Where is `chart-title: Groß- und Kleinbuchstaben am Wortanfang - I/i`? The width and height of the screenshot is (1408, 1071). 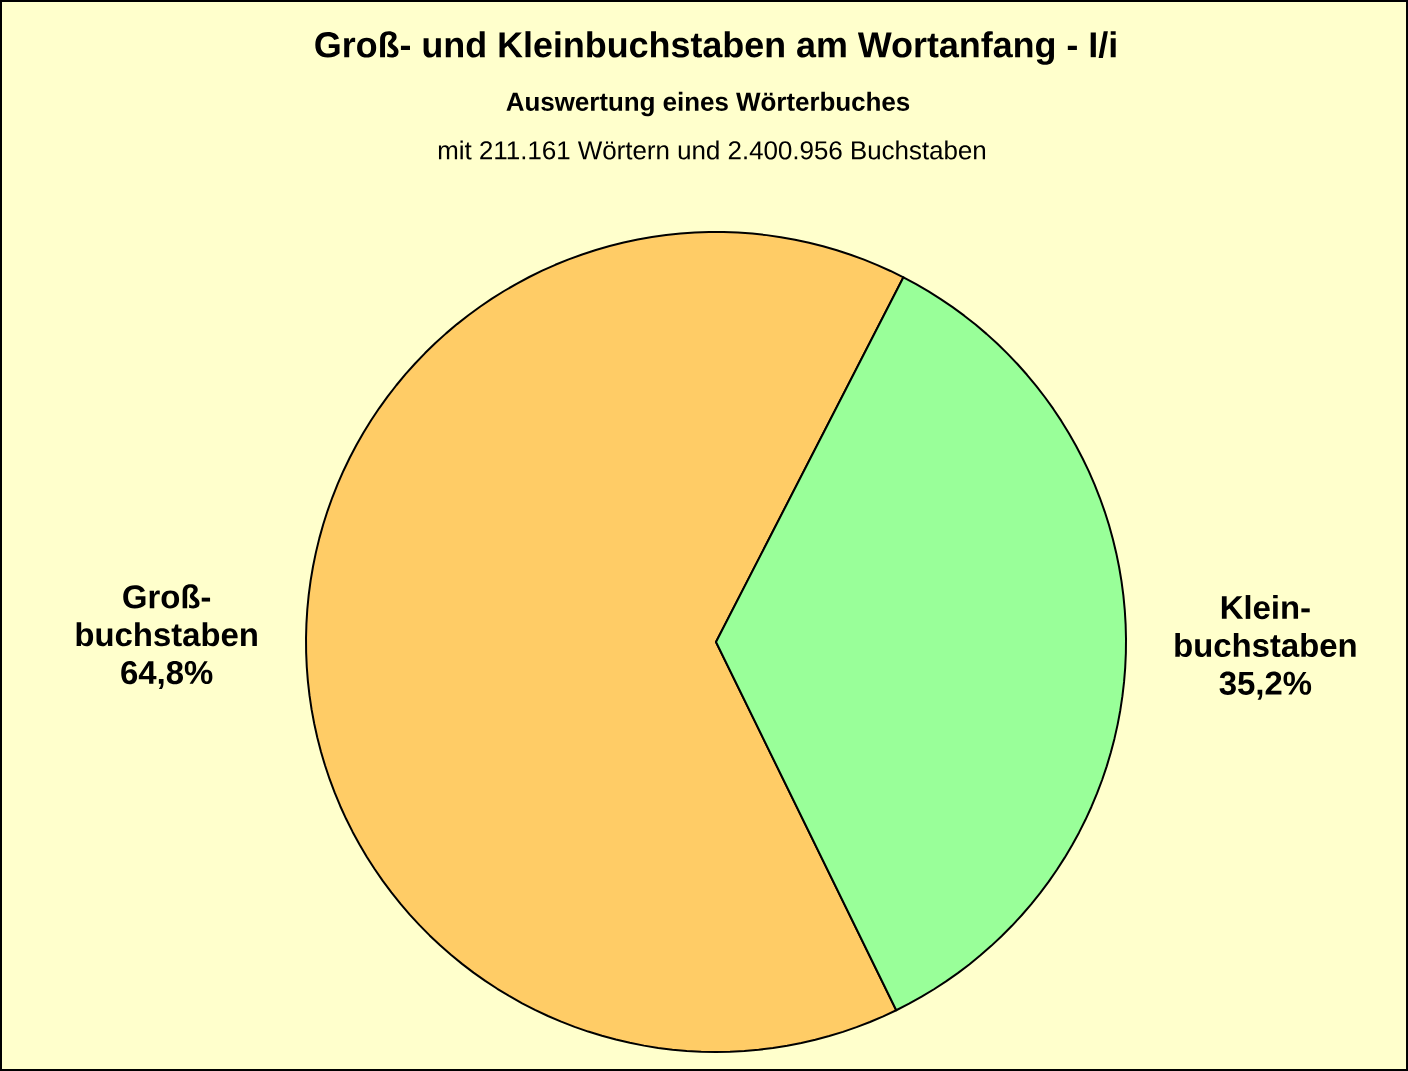 chart-title: Groß- und Kleinbuchstaben am Wortanfang - I/i is located at coordinates (715, 48).